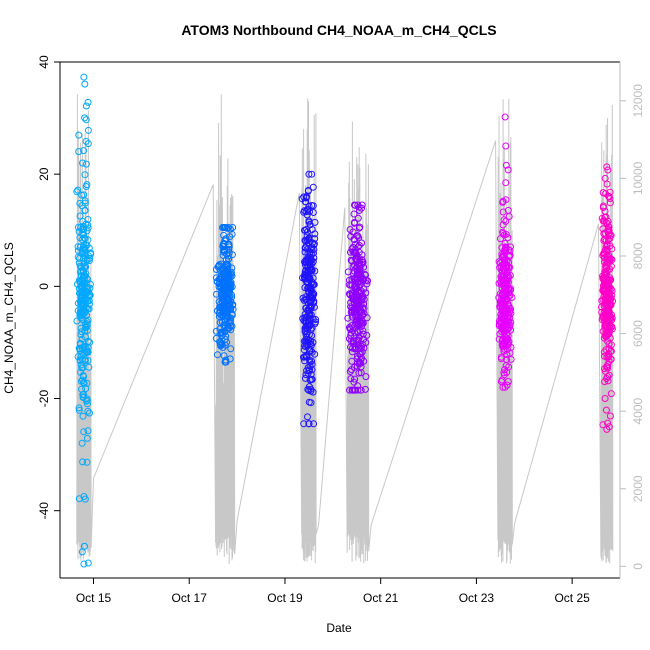 This screenshot has height=650, width=650. What do you see at coordinates (638, 101) in the screenshot?
I see `y2-tick-label: 12000` at bounding box center [638, 101].